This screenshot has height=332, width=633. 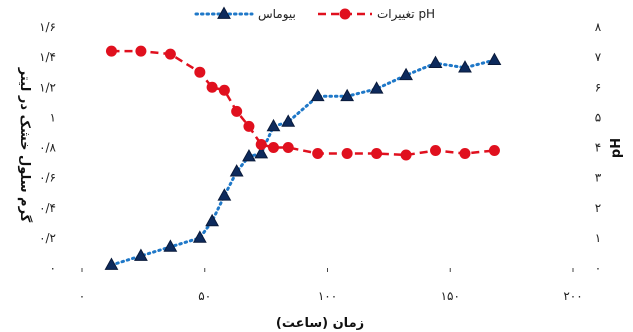 I want to click on legend: بیوماس تغییرات pH, so click(x=315, y=14).